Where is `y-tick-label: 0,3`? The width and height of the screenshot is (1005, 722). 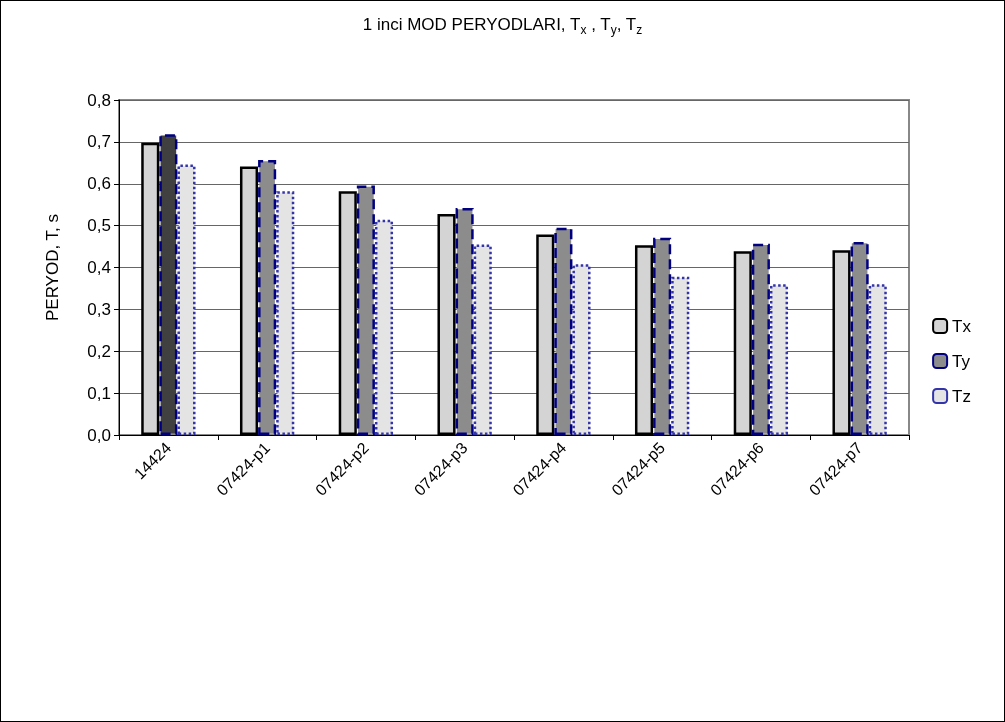 y-tick-label: 0,3 is located at coordinates (99, 309).